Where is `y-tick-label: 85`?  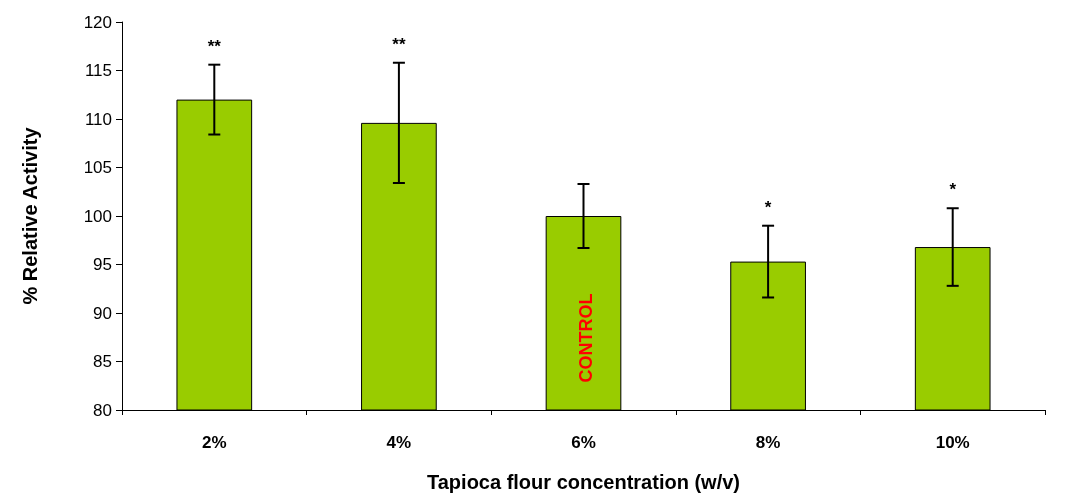 y-tick-label: 85 is located at coordinates (102, 361).